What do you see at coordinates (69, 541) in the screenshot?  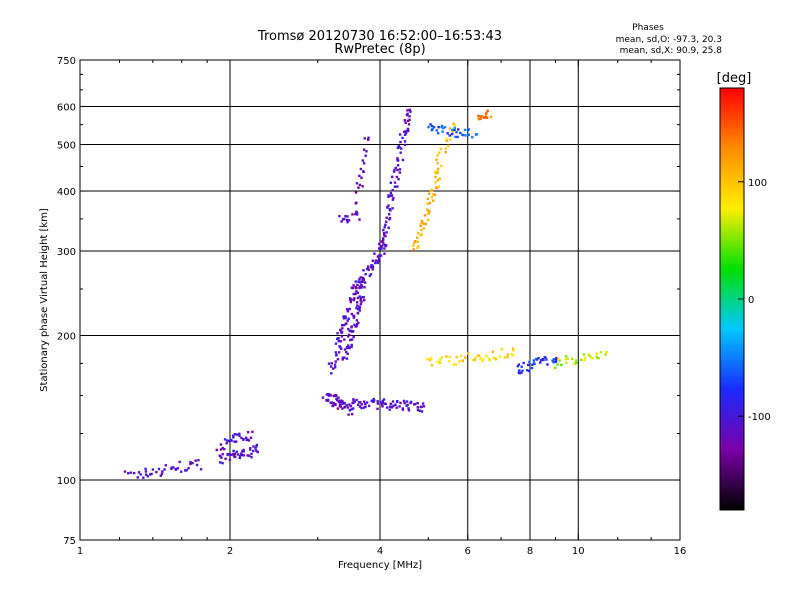 I see `y-tick-label: 75` at bounding box center [69, 541].